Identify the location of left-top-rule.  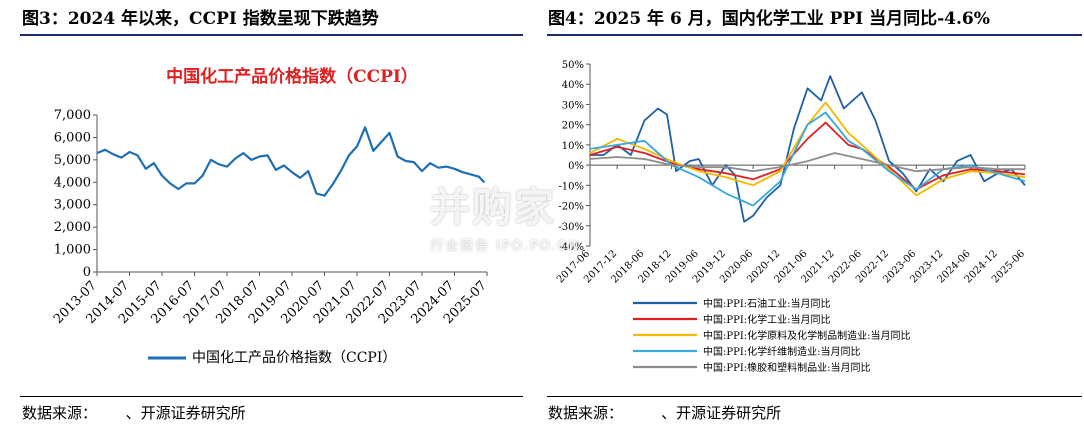
(271, 35).